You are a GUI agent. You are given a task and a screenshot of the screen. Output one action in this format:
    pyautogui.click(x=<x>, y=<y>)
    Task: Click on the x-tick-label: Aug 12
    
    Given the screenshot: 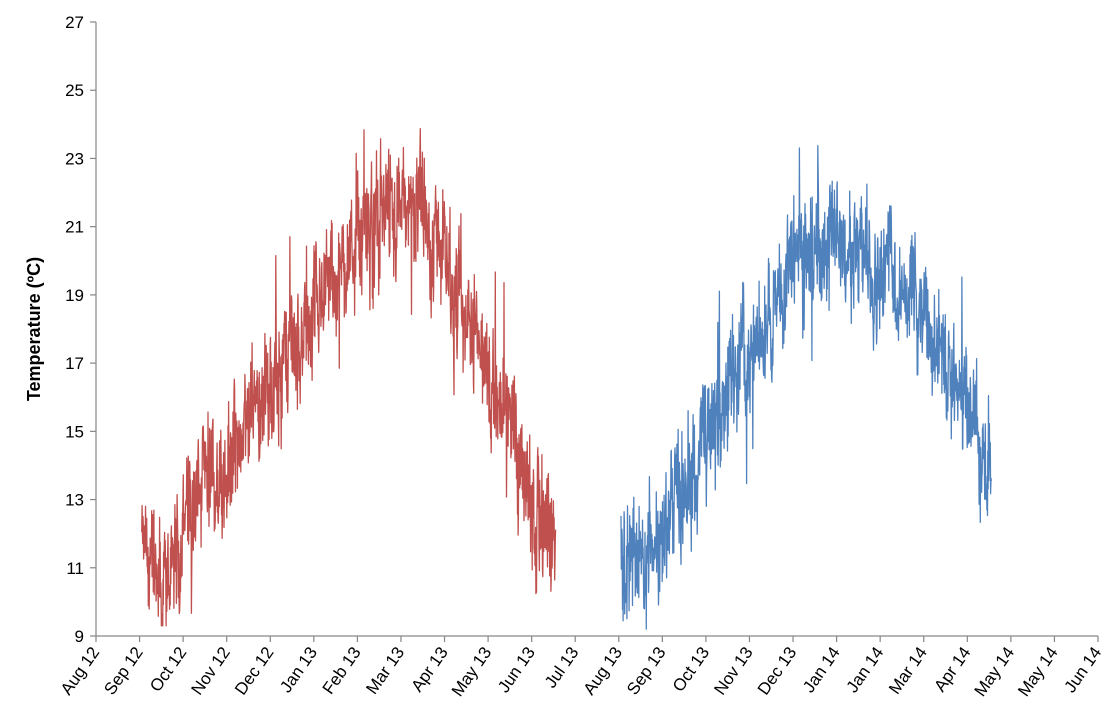 What is the action you would take?
    pyautogui.click(x=80, y=670)
    